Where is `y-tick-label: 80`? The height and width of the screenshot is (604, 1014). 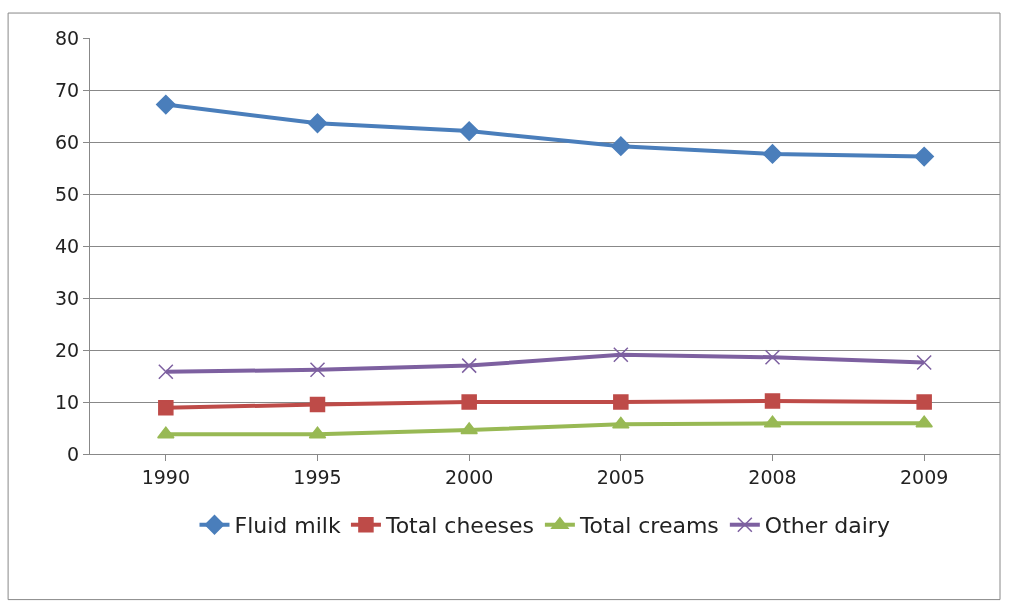 y-tick-label: 80 is located at coordinates (67, 37).